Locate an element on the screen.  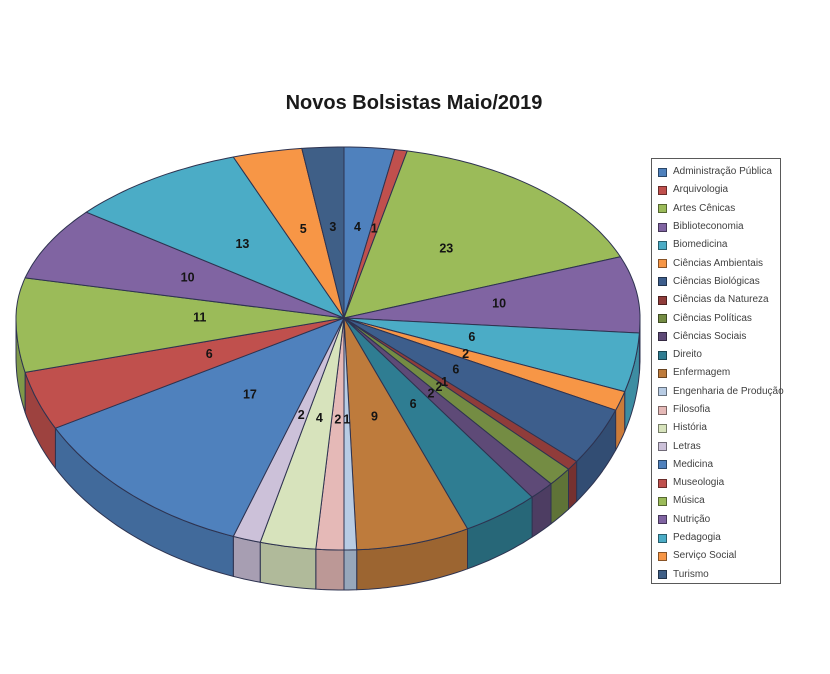
legend-item: Ciências Ambientais is located at coordinates (716, 263).